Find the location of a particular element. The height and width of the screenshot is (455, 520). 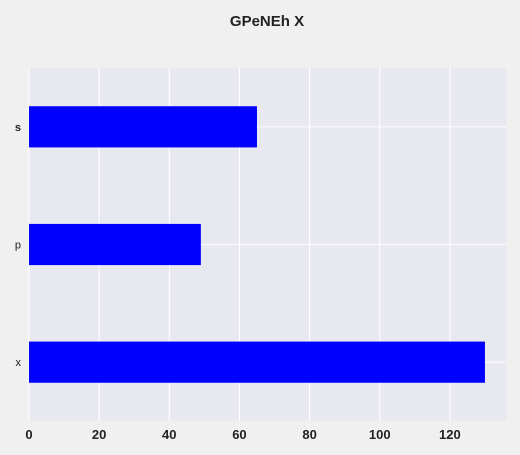

bar-p is located at coordinates (115, 244).